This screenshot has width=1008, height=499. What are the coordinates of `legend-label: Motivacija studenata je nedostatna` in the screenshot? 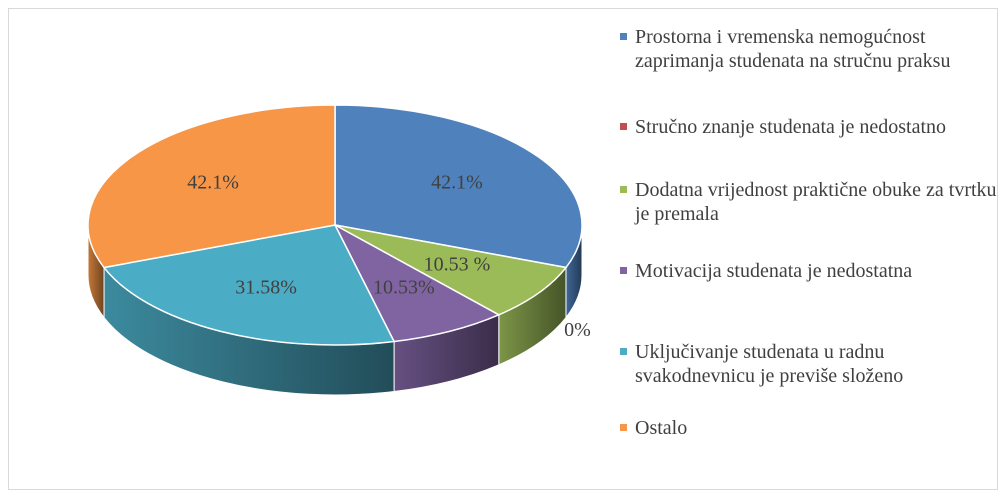 It's located at (774, 271).